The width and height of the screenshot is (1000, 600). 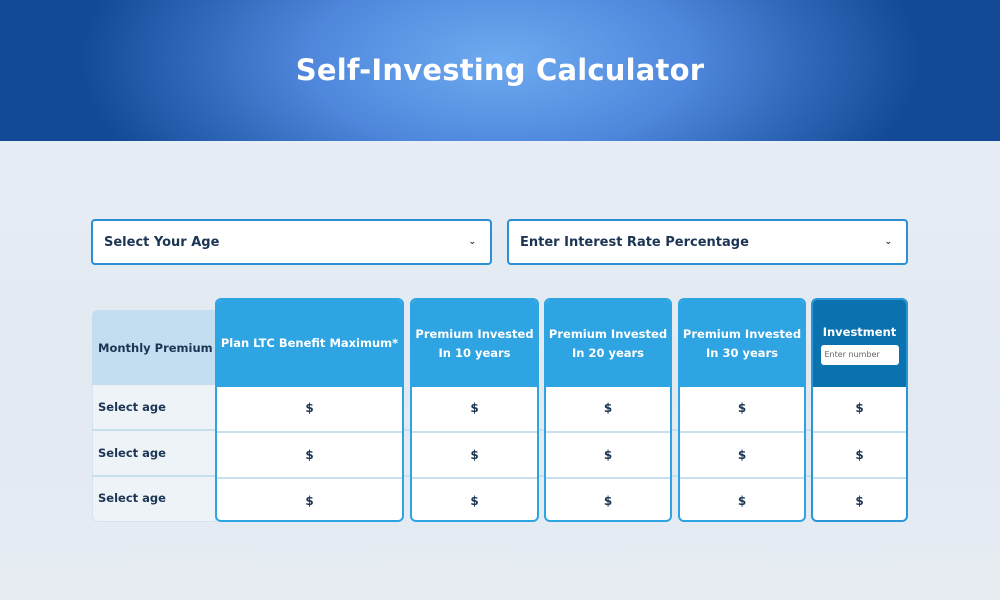 I want to click on column-header: Plan LTC Benefit Maximum*, so click(x=309, y=343).